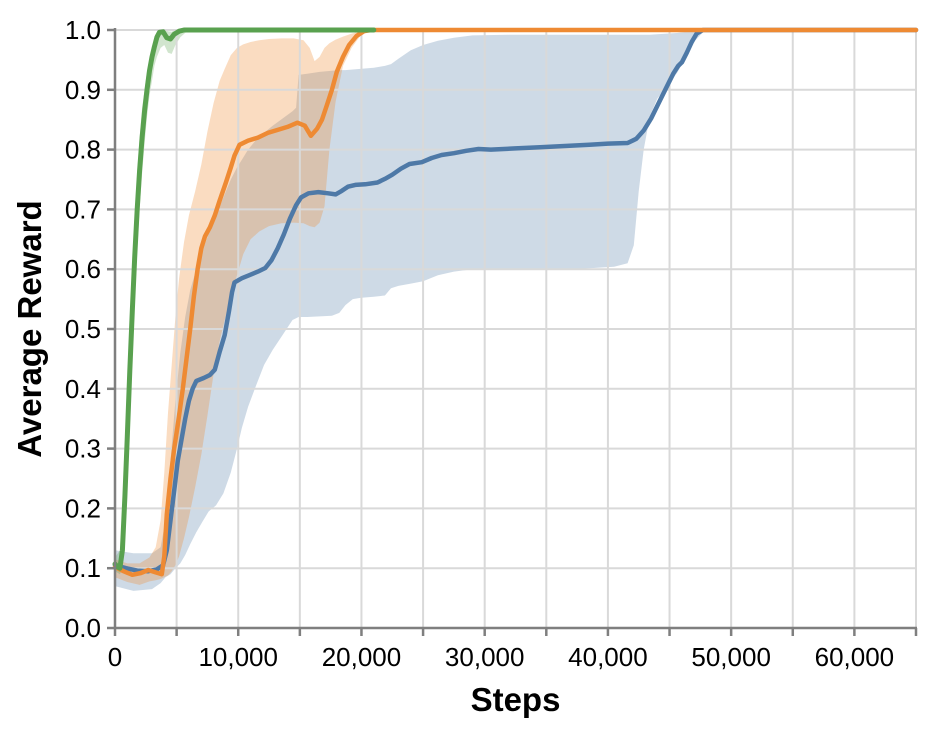 This screenshot has width=938, height=730. Describe the element at coordinates (29, 329) in the screenshot. I see `y-axis-title: Average Reward` at that location.